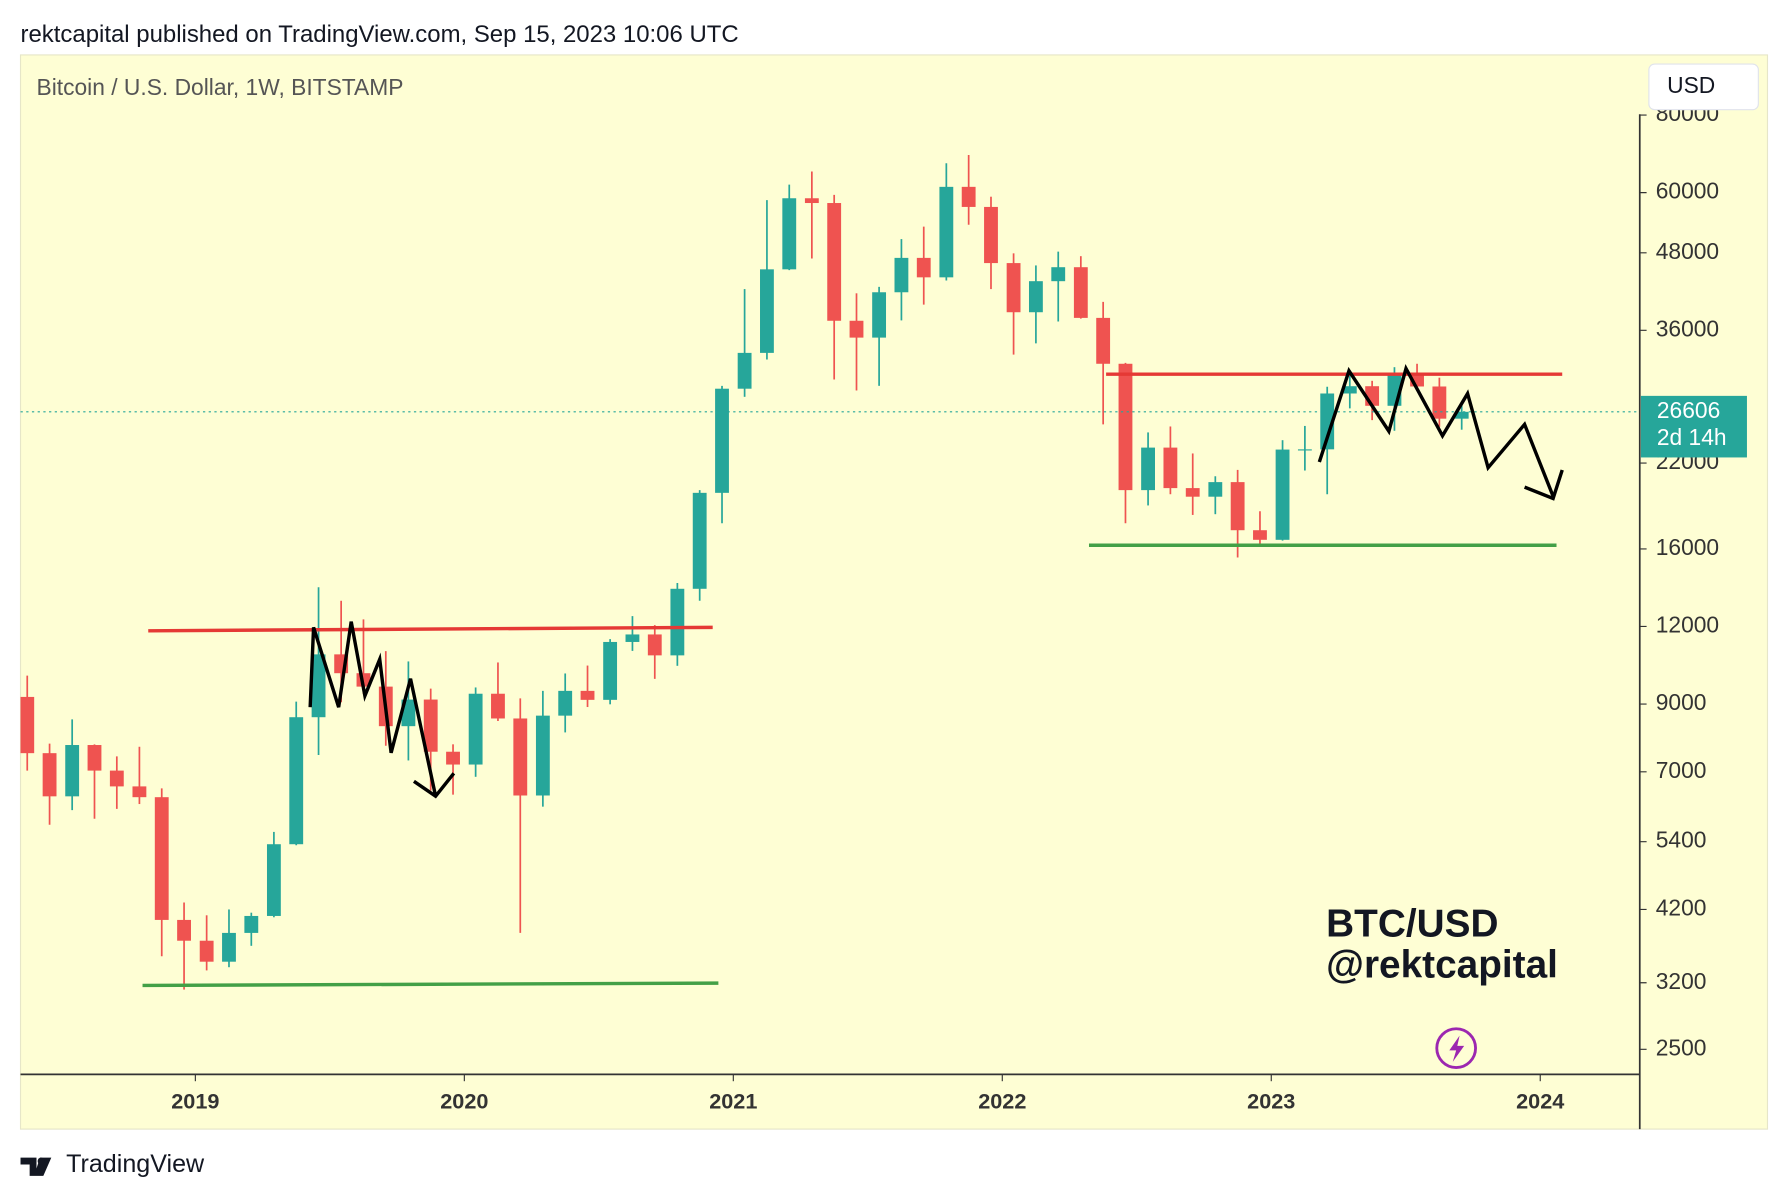 This screenshot has height=1200, width=1788. I want to click on x-tick-label: 2024, so click(1540, 1101).